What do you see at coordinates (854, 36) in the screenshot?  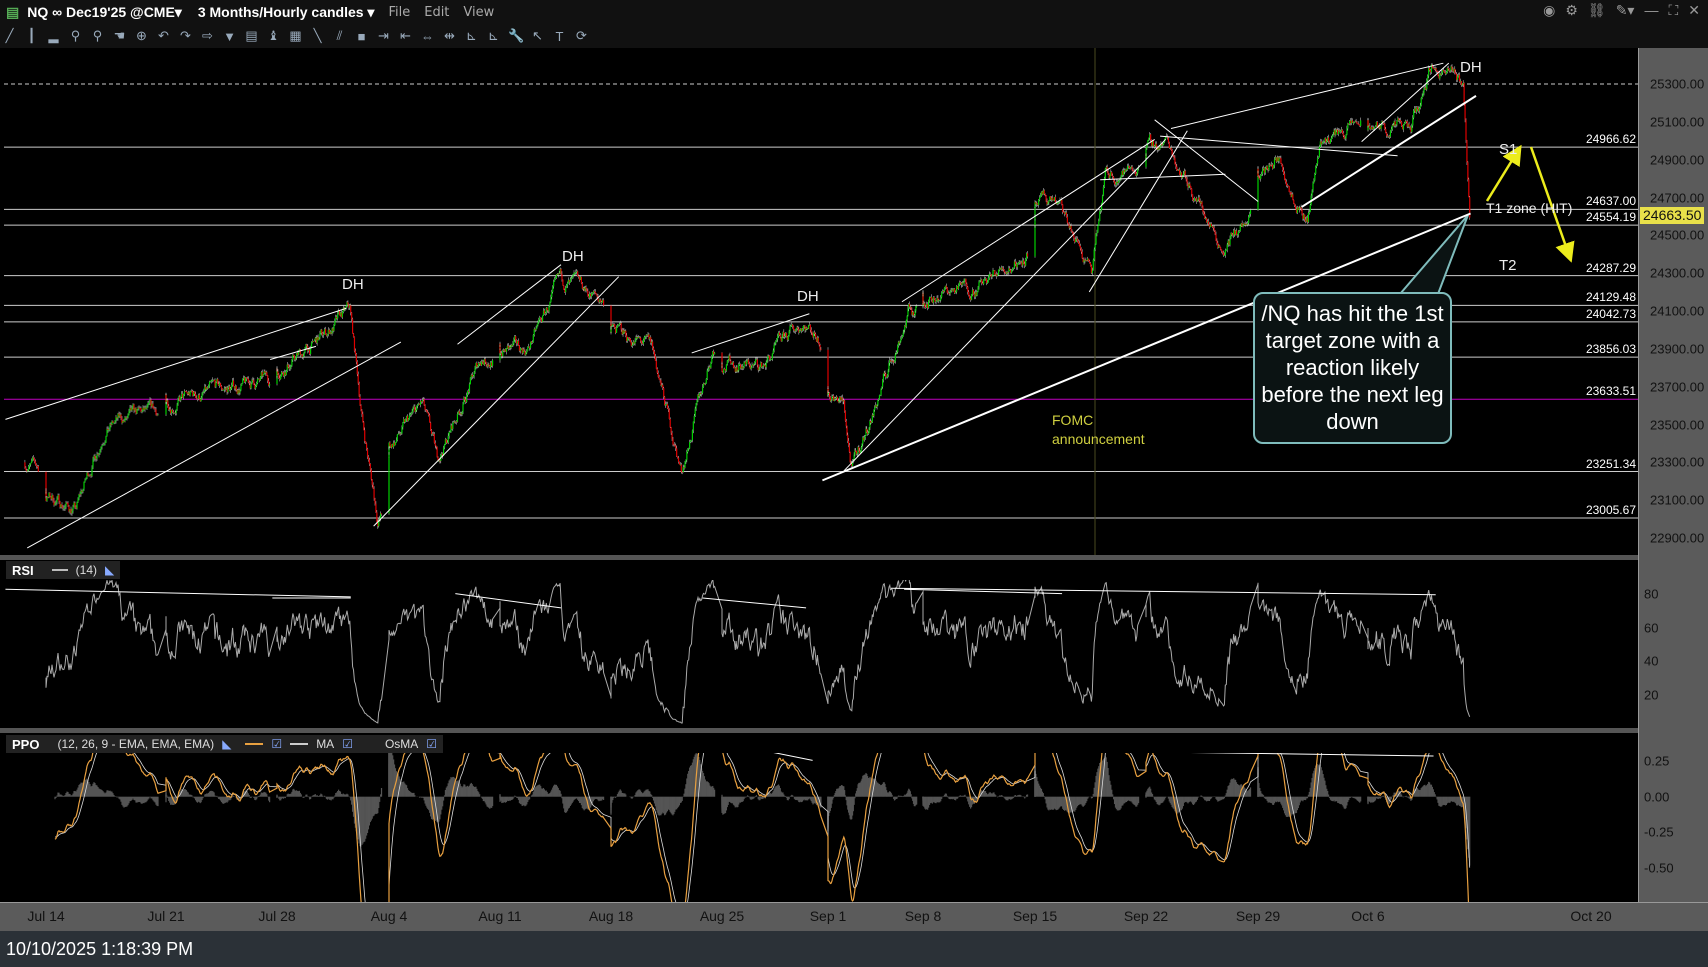 I see `toolbar: ╱ ┃ ▂ ⚲ ⚲ ☚ ⊕ ↶ ↷ ⇨ ▼ ▤ ♝ ▦ ╲ ⫽ ■ ⇥ ⇤ ⇔ ⇹ ⊾ ⊾ 🔧 ↖ T ⟳` at bounding box center [854, 36].